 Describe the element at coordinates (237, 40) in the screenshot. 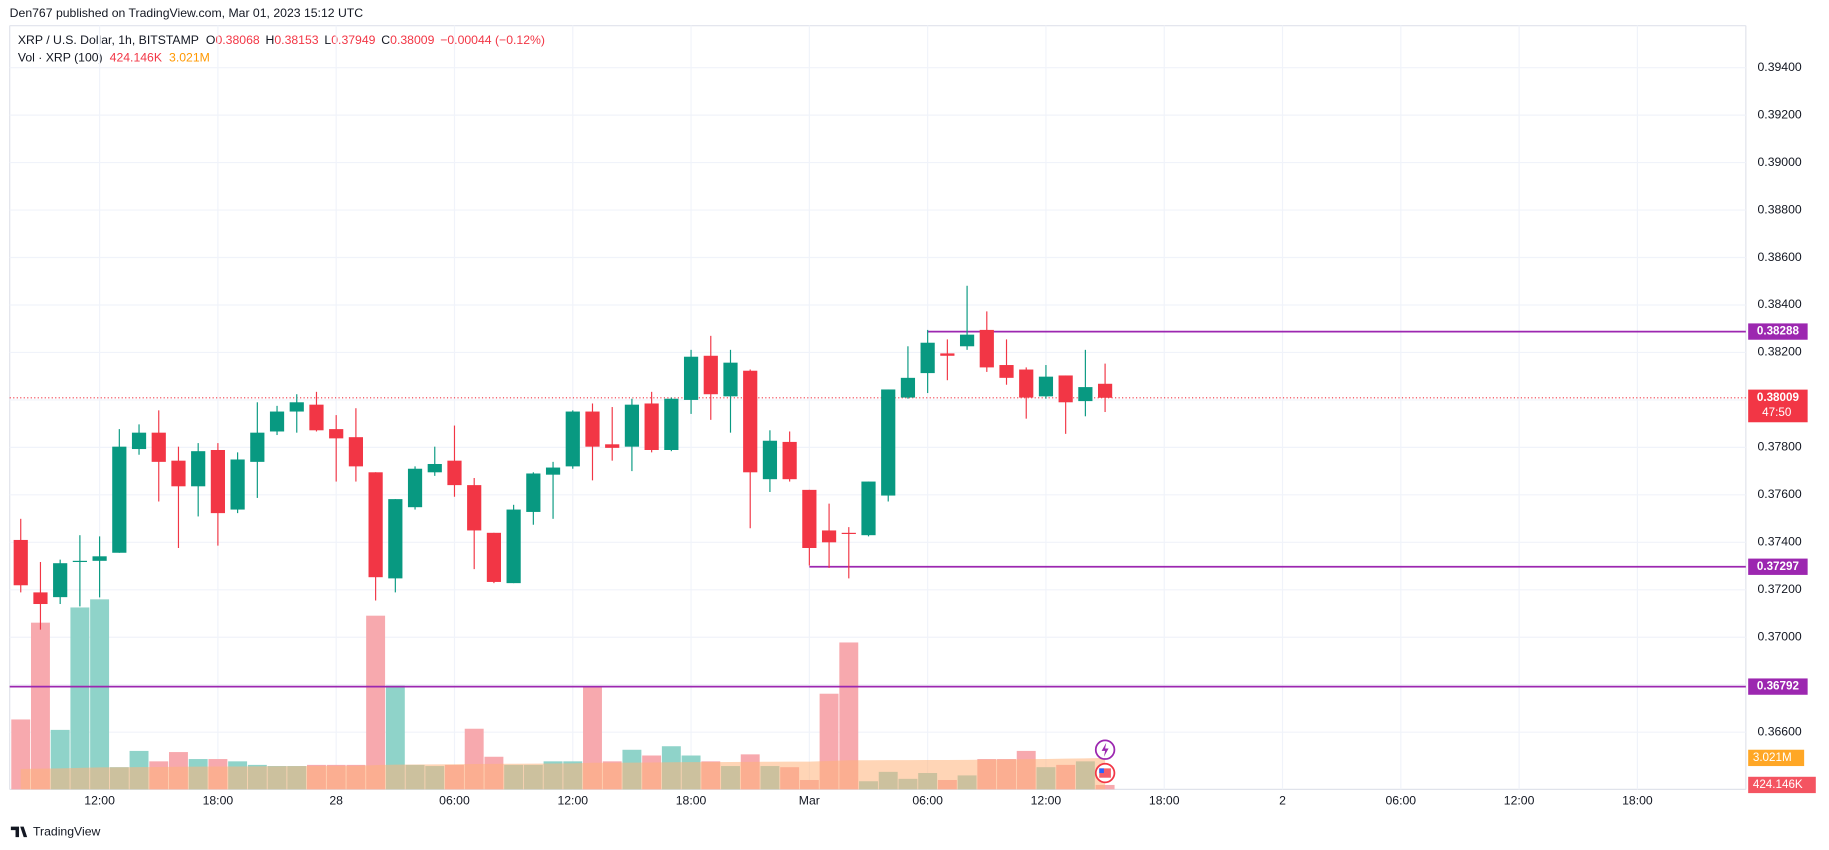

I see `ohlc-value: 0.38068` at that location.